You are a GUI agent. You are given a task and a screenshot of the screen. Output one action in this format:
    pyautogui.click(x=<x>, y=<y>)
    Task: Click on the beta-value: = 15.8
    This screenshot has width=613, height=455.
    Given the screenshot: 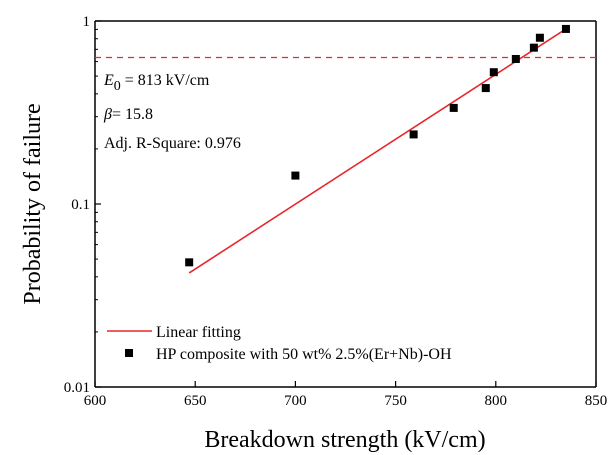 What is the action you would take?
    pyautogui.click(x=132, y=114)
    